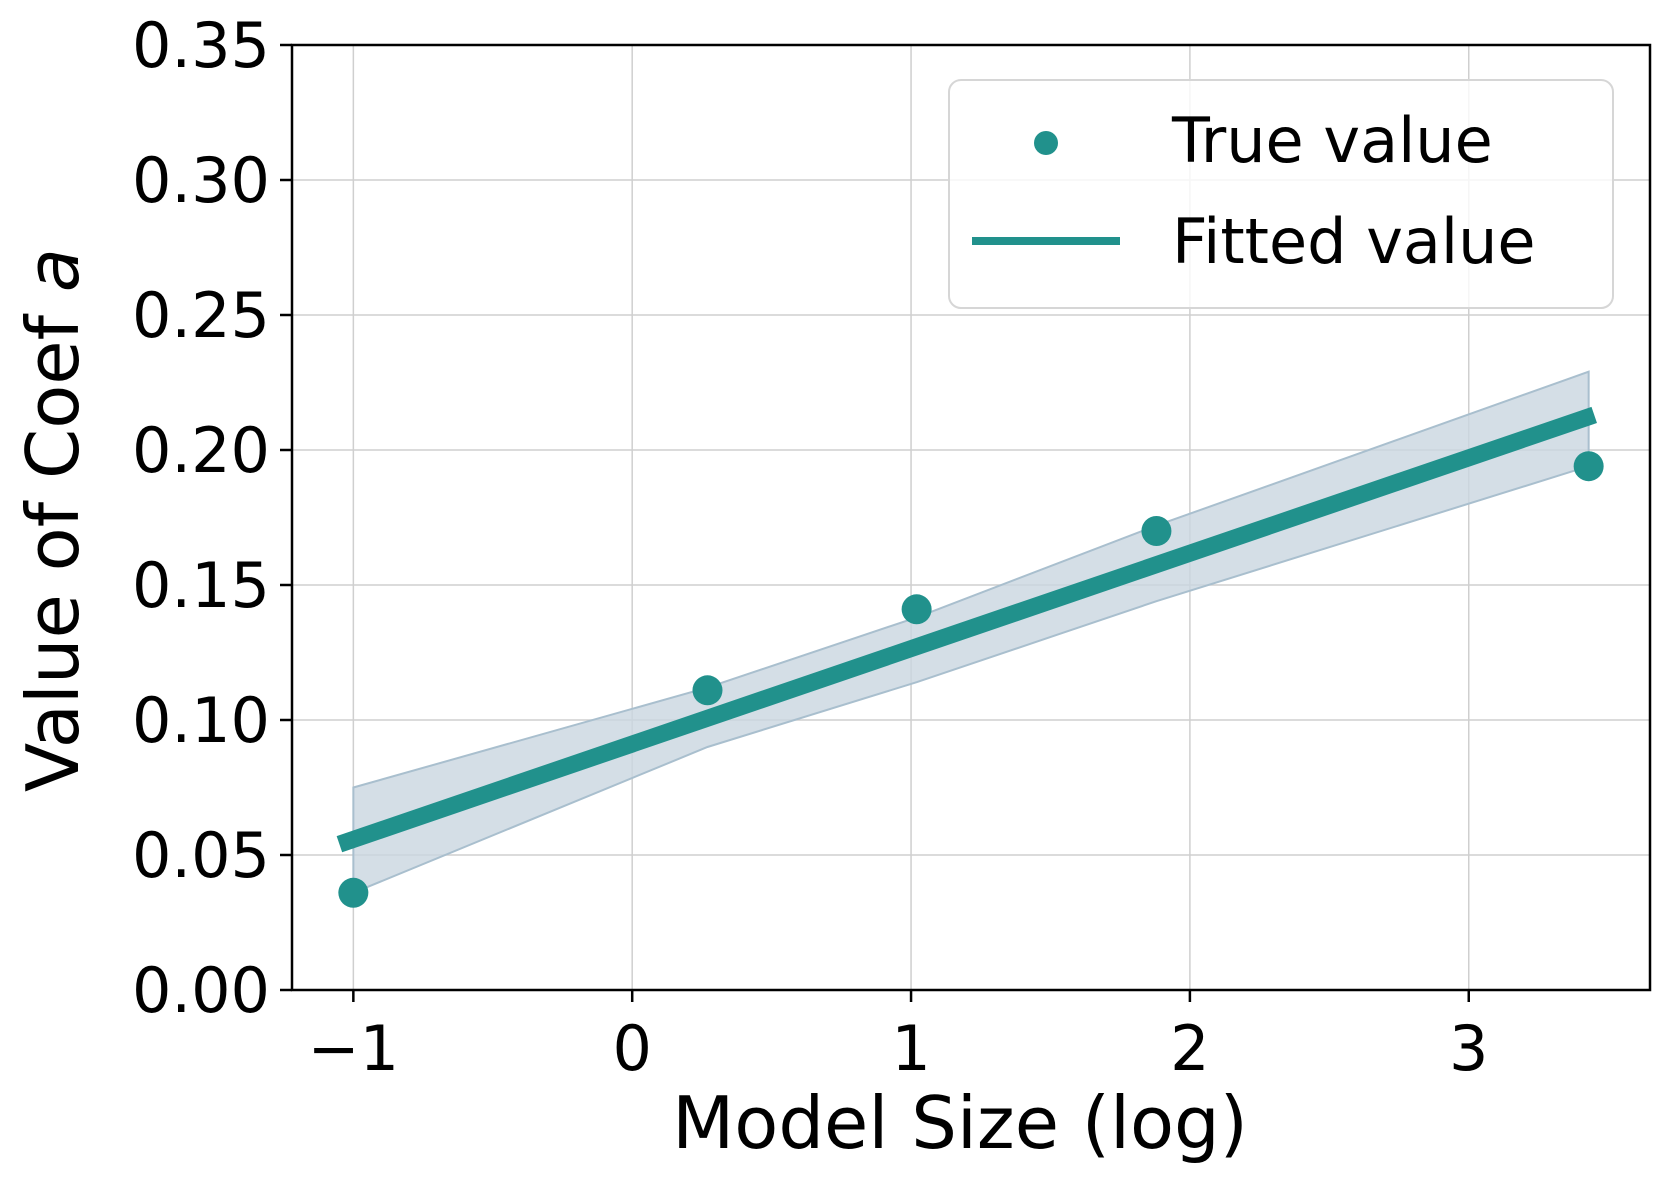  Describe the element at coordinates (1354, 241) in the screenshot. I see `legend-label-fitted-value: Fitted value` at that location.